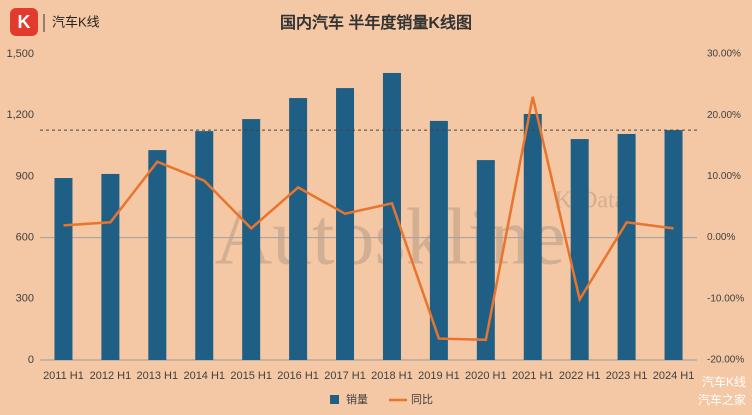 The height and width of the screenshot is (415, 752). What do you see at coordinates (725, 360) in the screenshot?
I see `y2-tick-label: -20.00%` at bounding box center [725, 360].